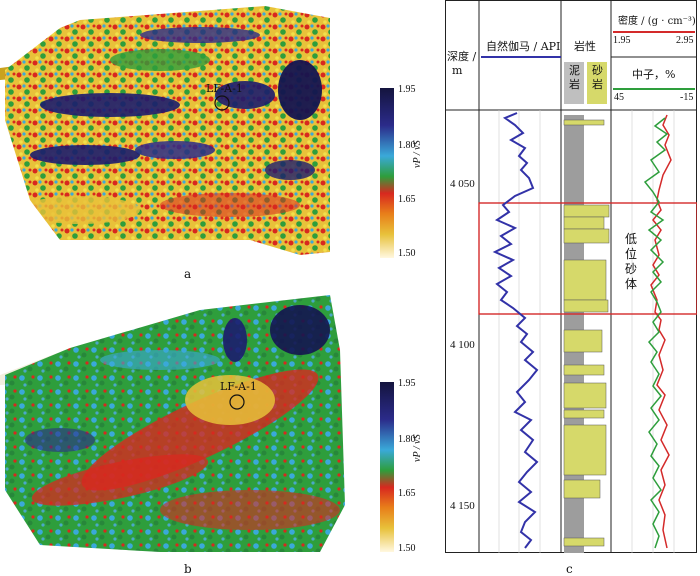 This screenshot has height=576, width=700. What do you see at coordinates (462, 184) in the screenshot?
I see `depth-tick-0: 4 050` at bounding box center [462, 184].